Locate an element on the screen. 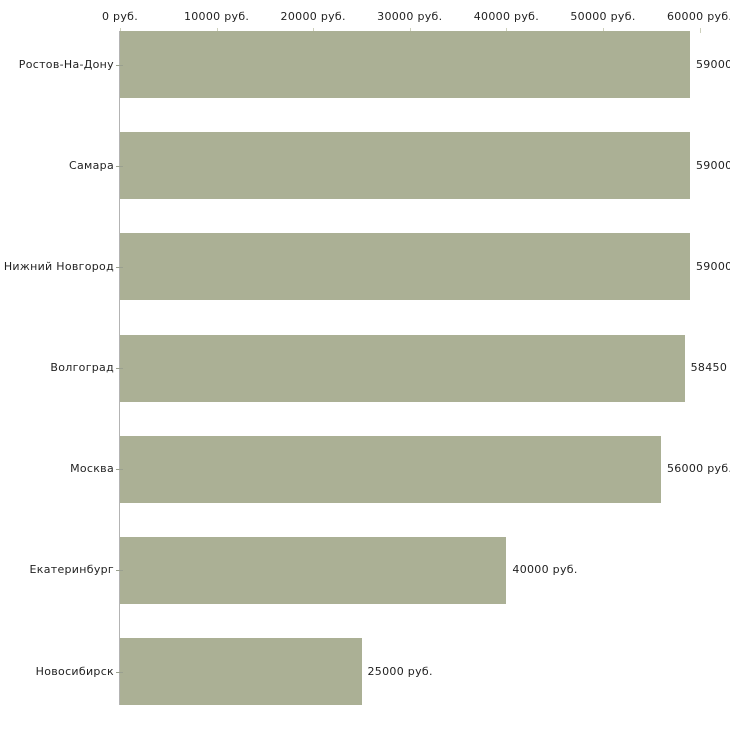  category-label: Москва is located at coordinates (92, 469).